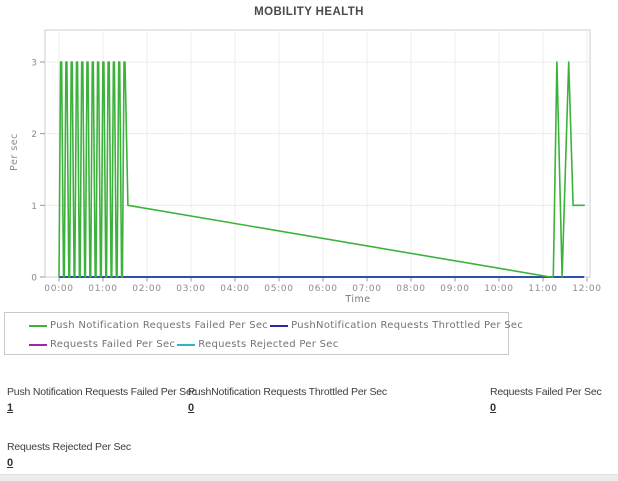 The height and width of the screenshot is (481, 618). I want to click on green-line-swatch-icon, so click(38, 325).